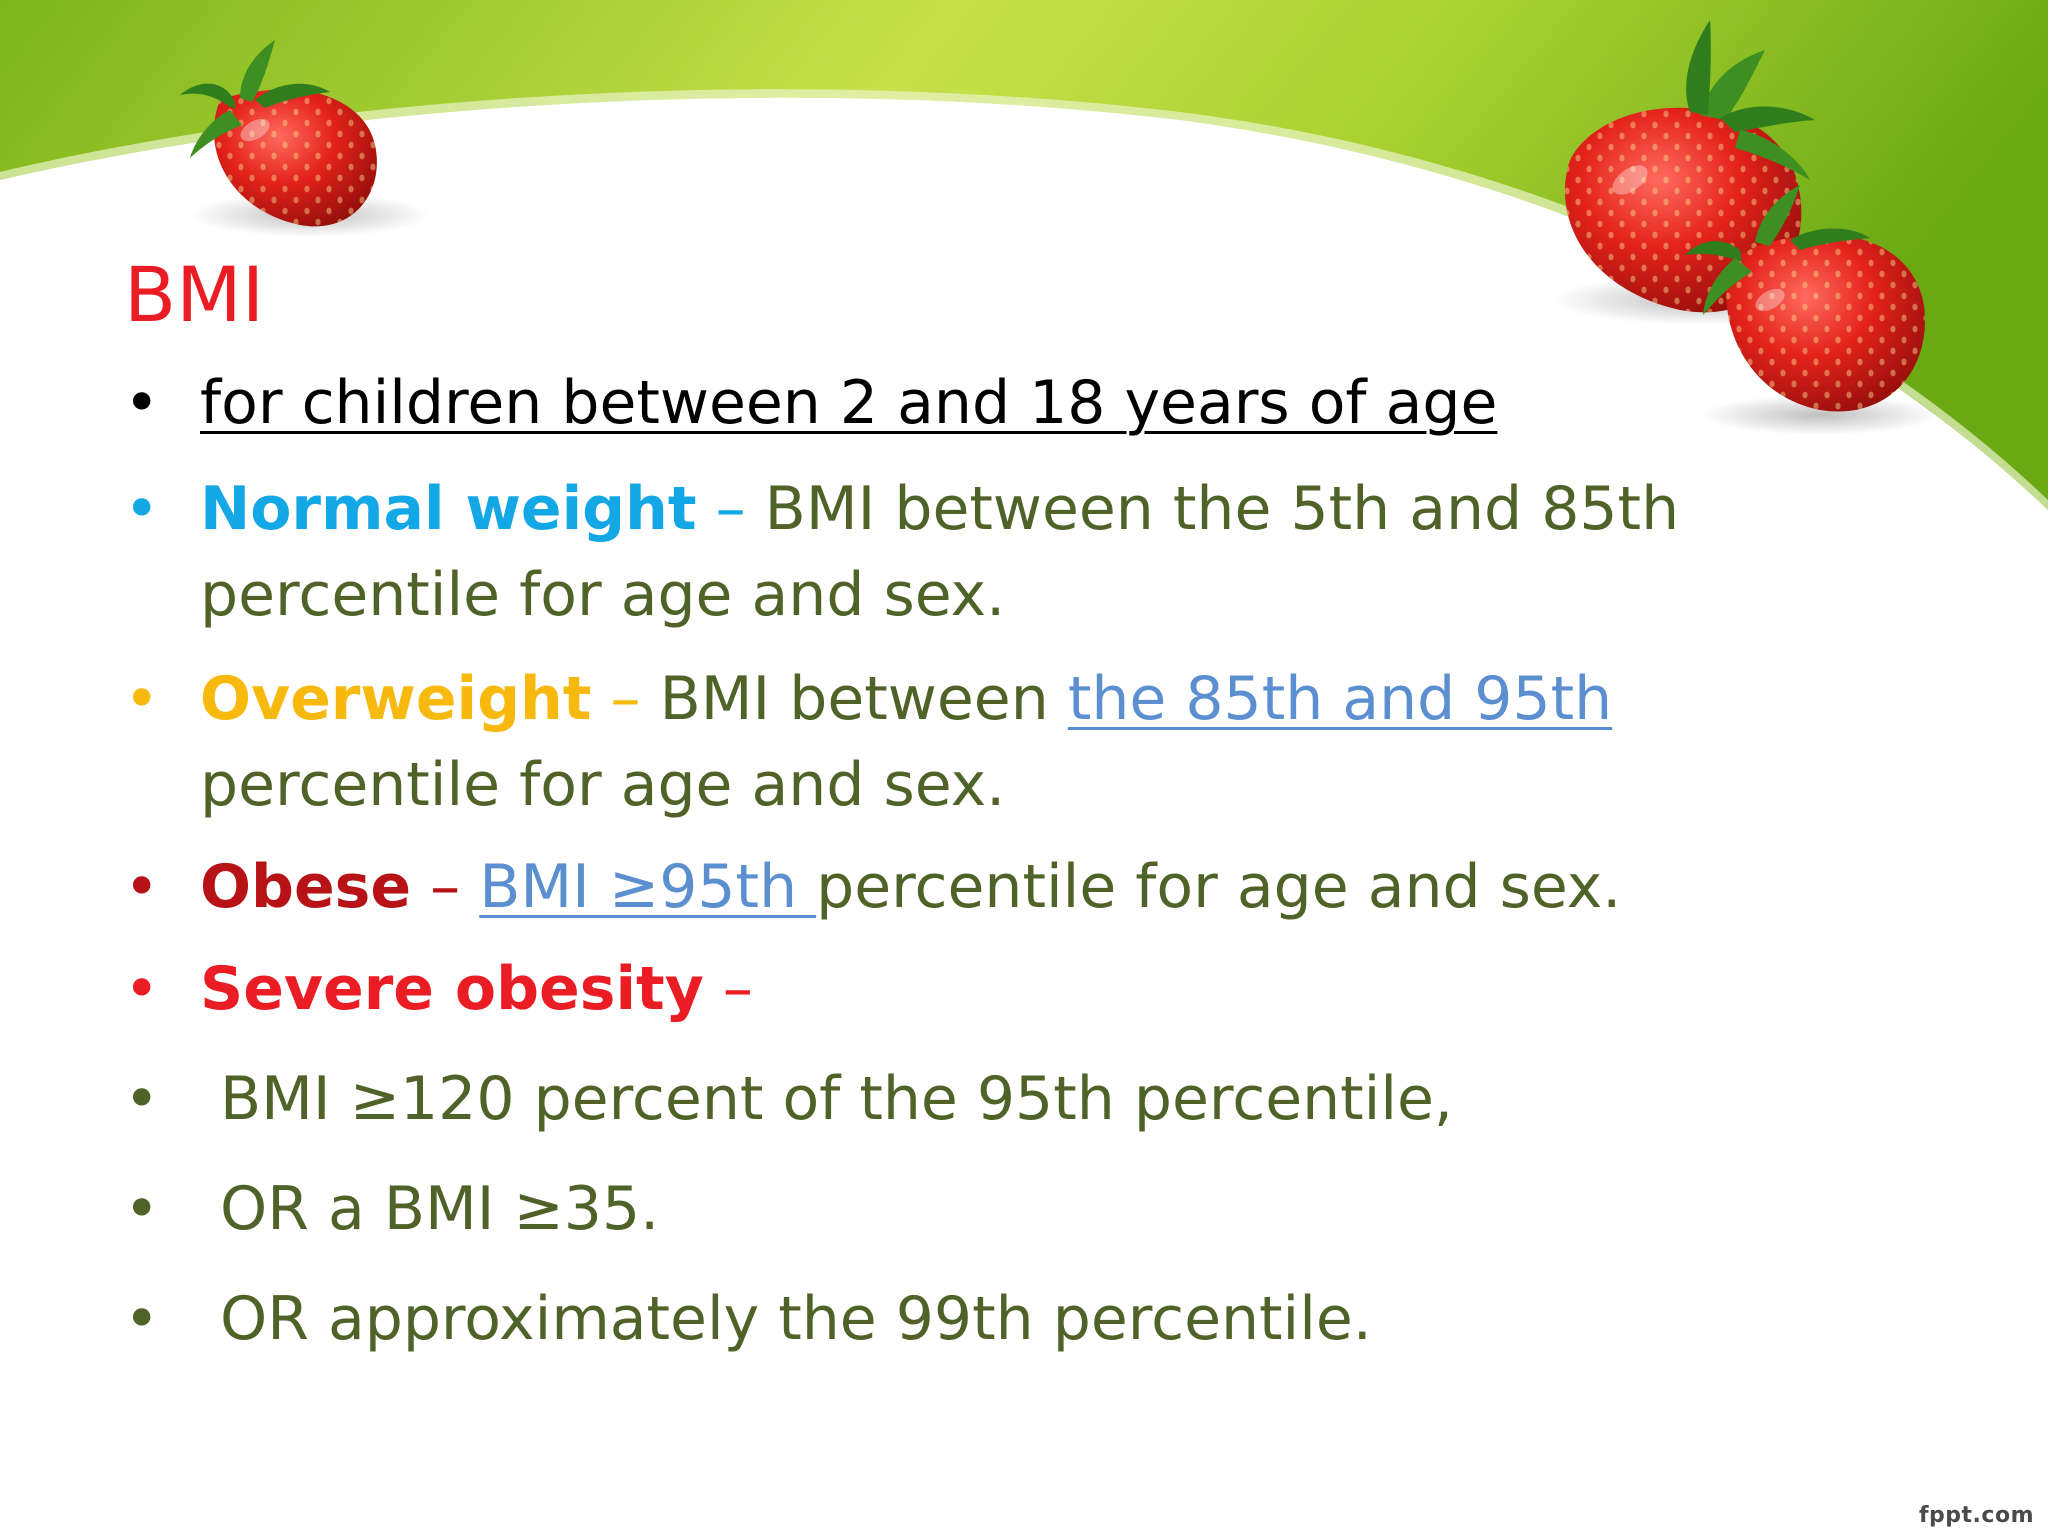 The image size is (2048, 1536). I want to click on list-item: • OR a BMI ≥35., so click(1034, 1209).